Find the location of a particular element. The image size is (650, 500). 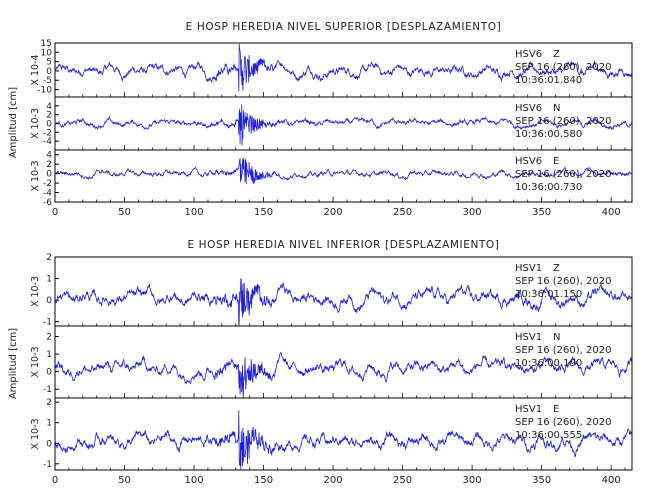

time-label: 10:36:00.730 is located at coordinates (548, 187).